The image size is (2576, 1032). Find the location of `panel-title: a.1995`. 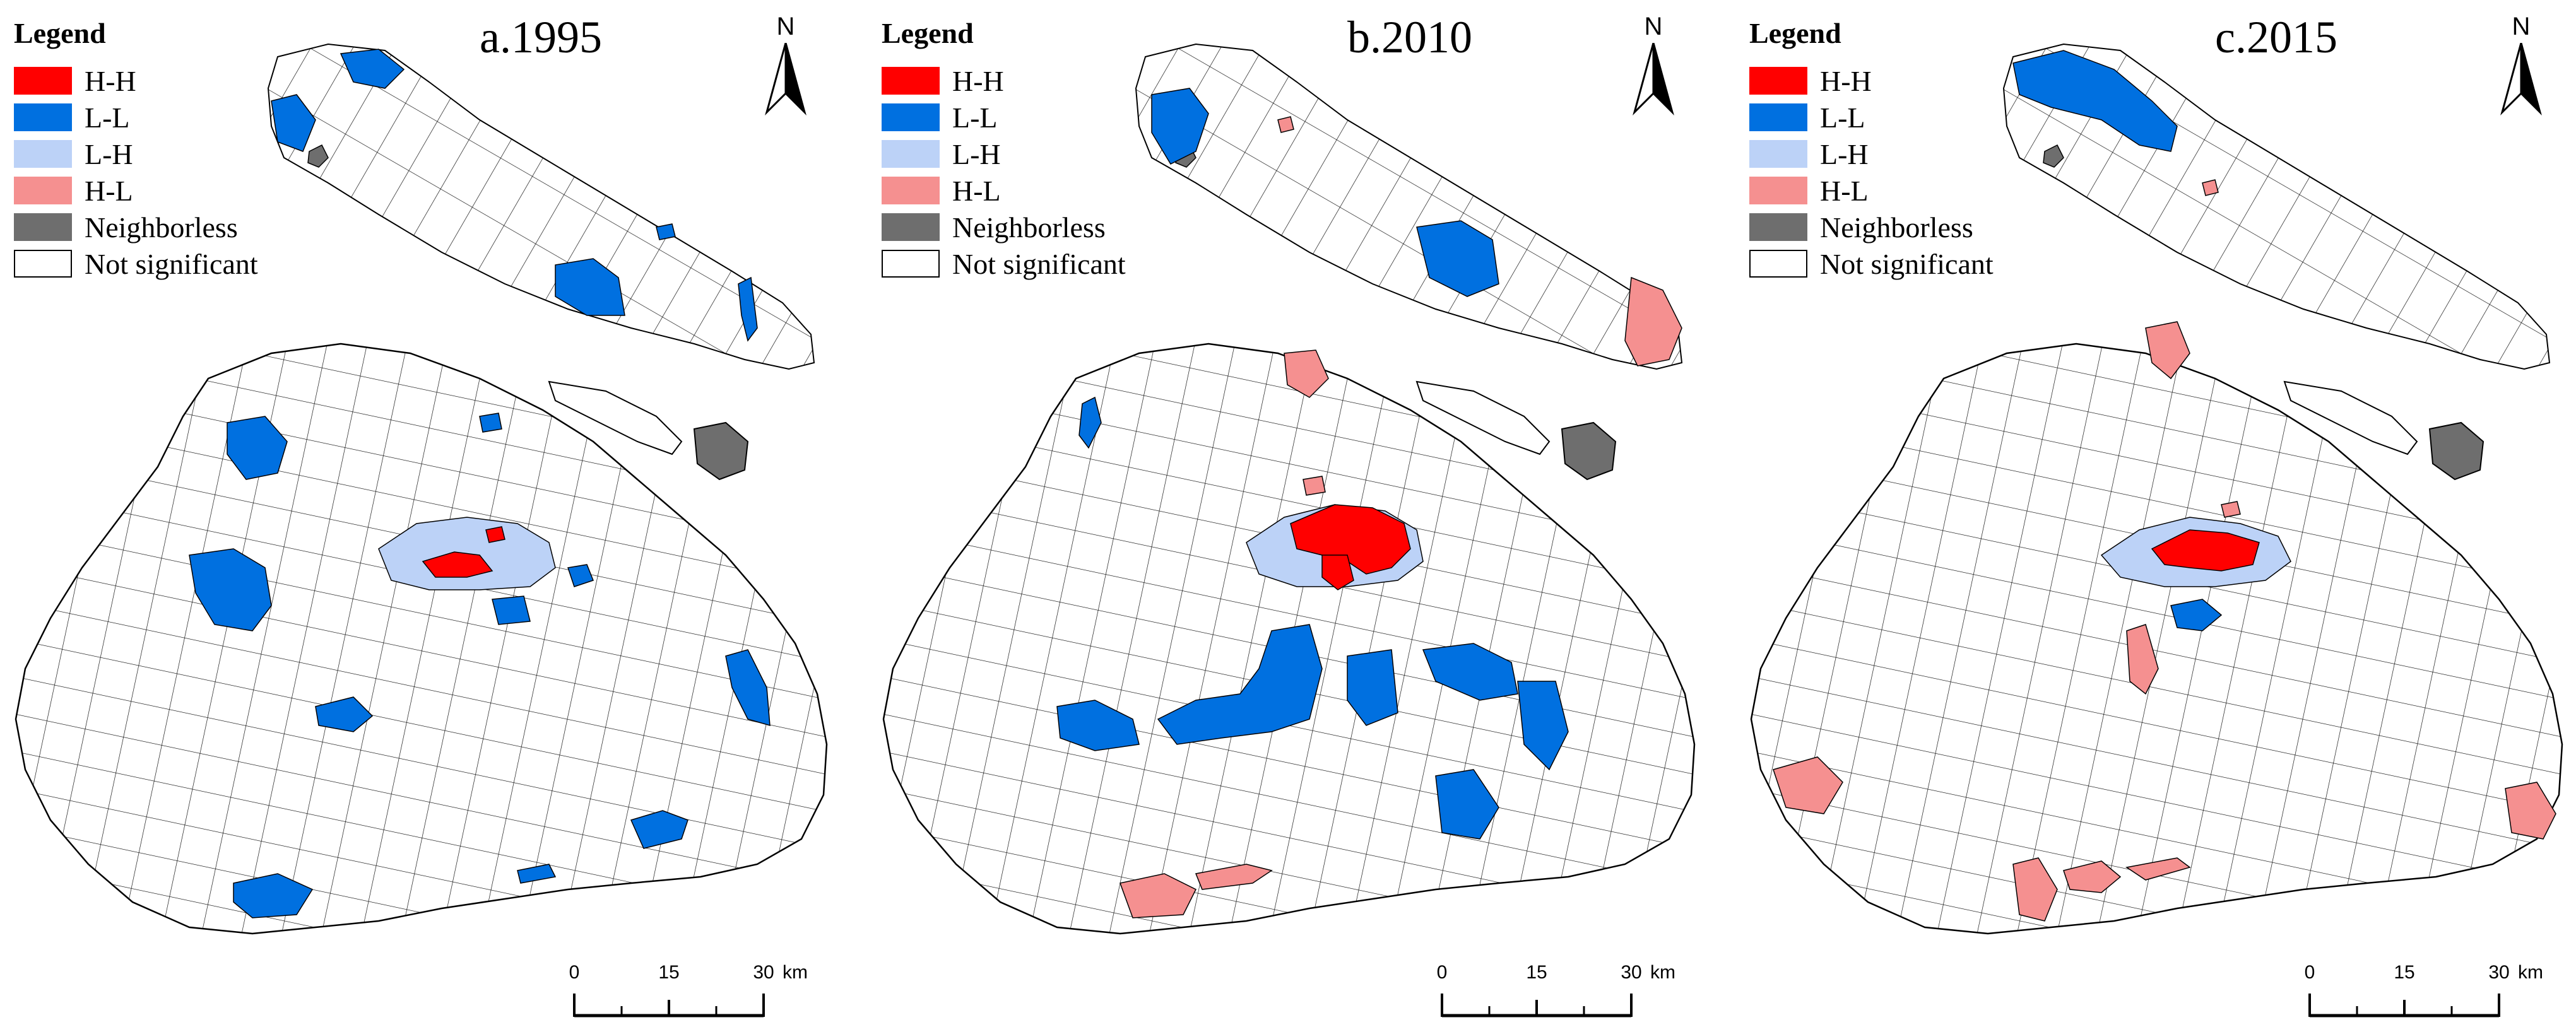

panel-title: a.1995 is located at coordinates (541, 37).